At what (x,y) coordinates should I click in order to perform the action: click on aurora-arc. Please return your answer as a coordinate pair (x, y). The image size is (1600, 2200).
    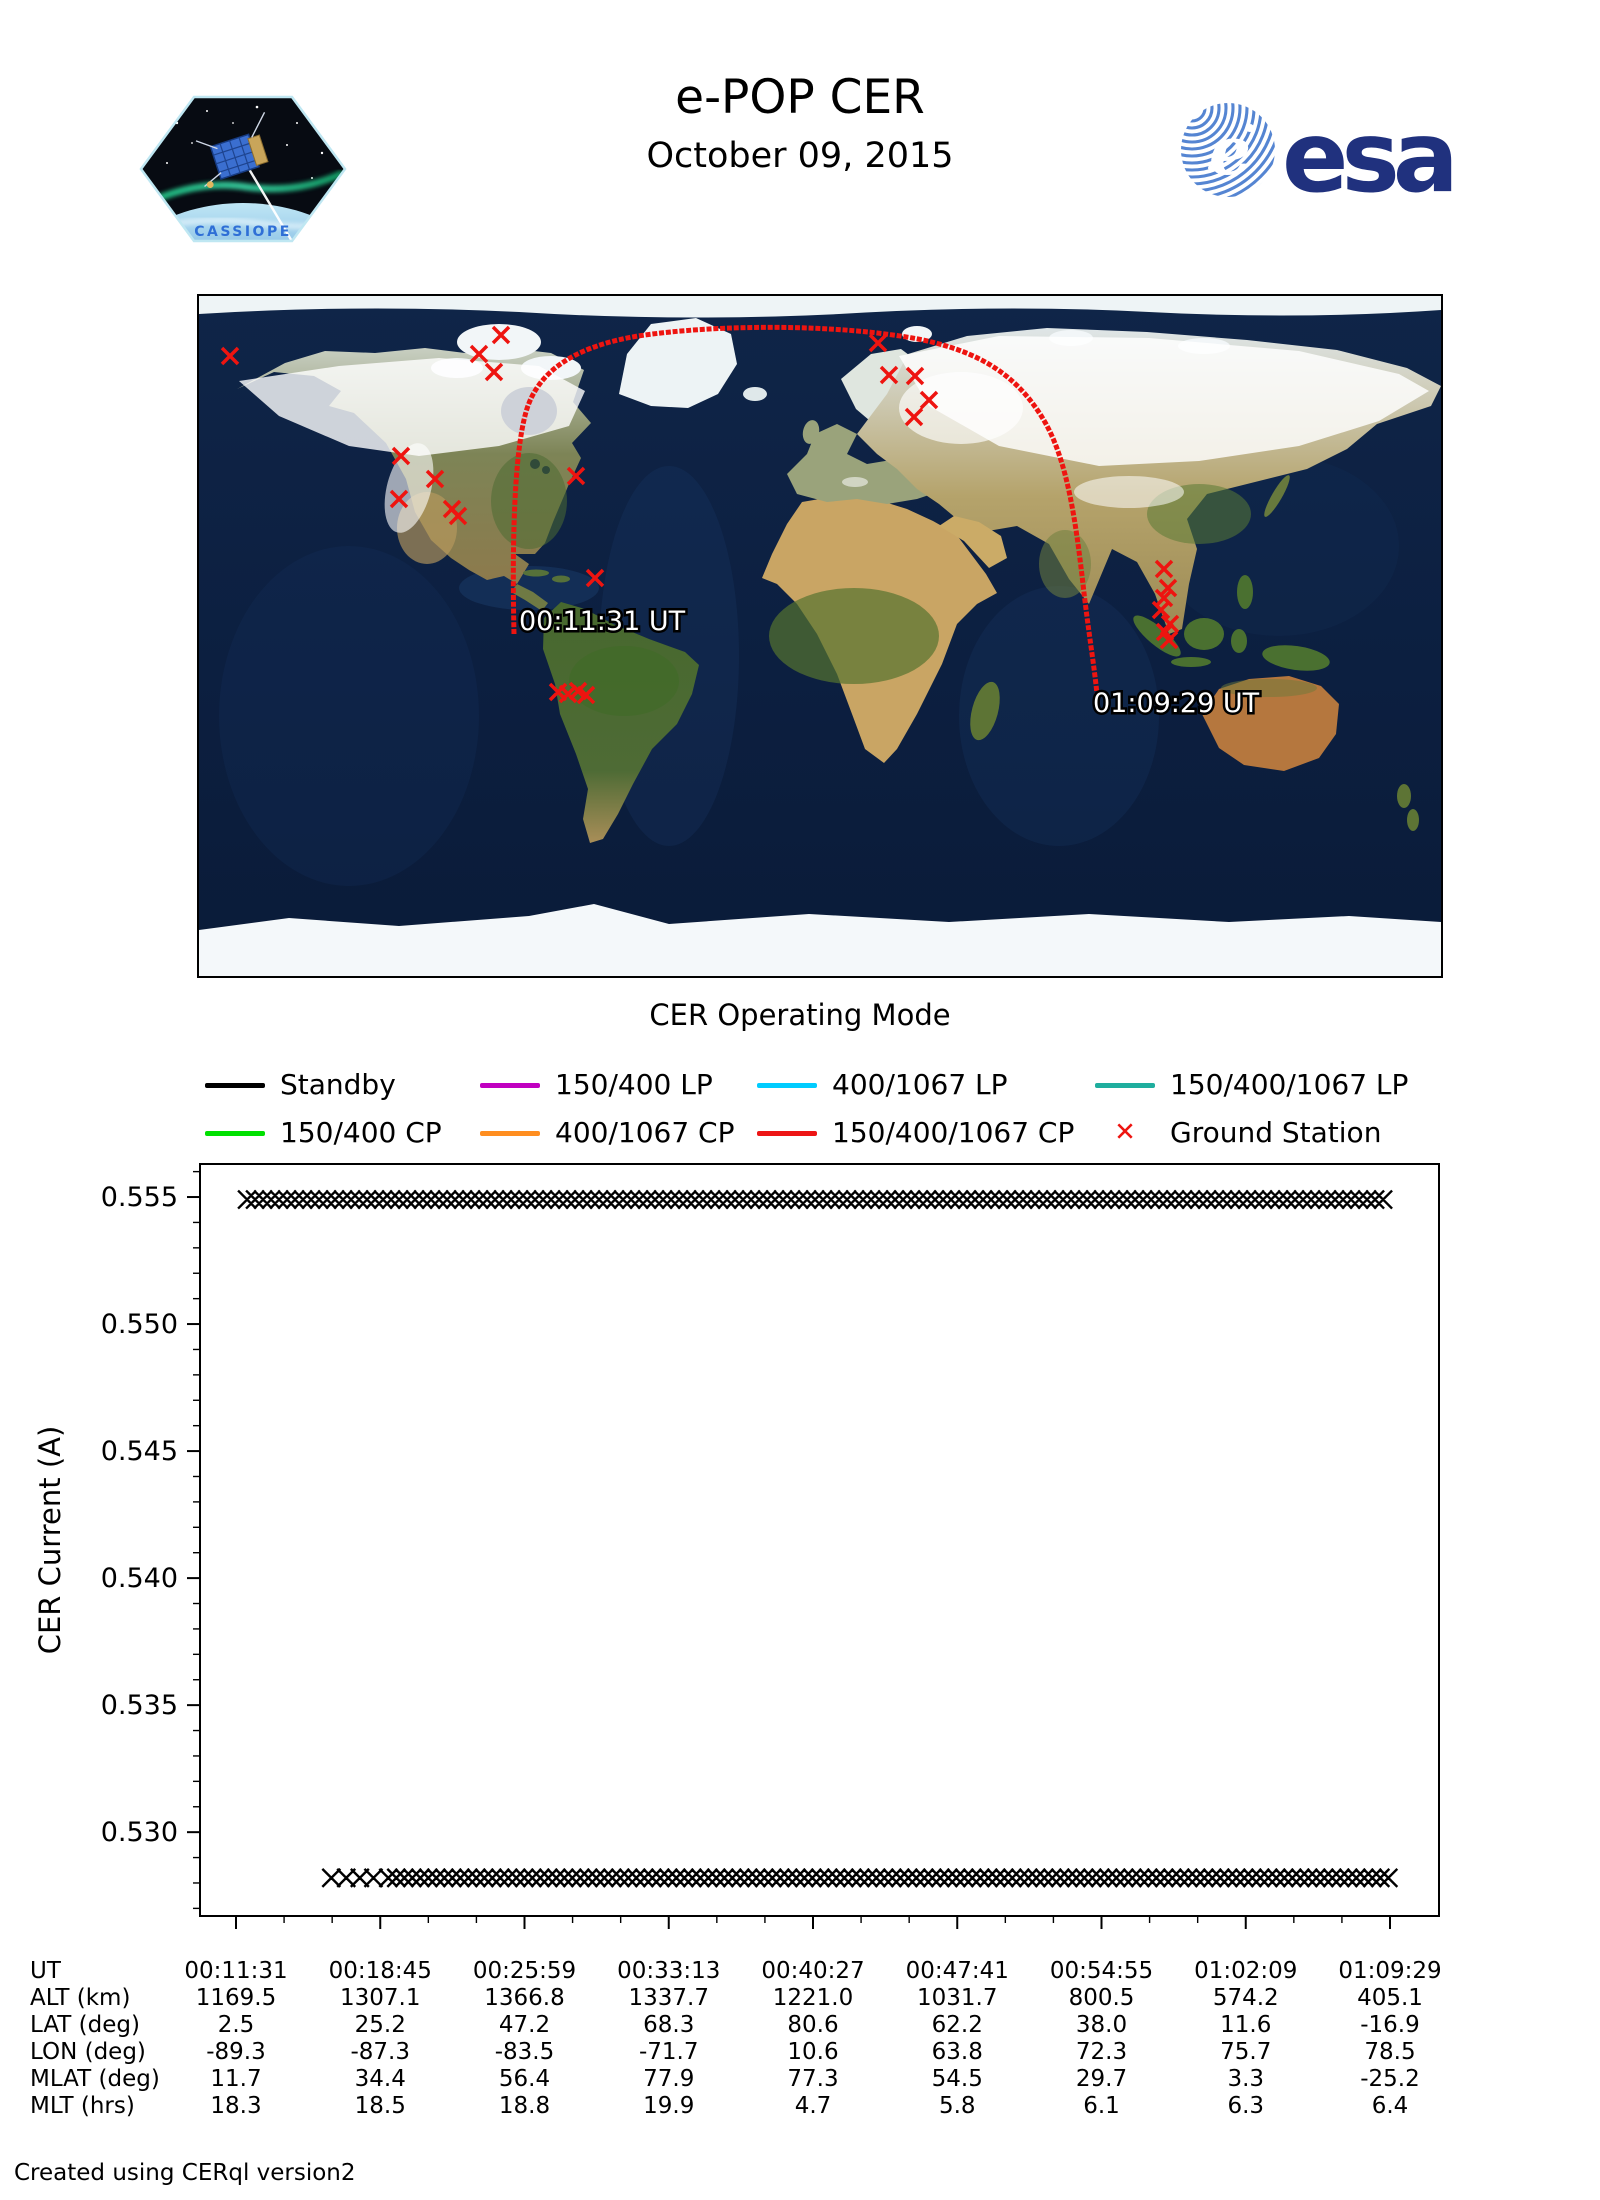
    Looking at the image, I should click on (243, 189).